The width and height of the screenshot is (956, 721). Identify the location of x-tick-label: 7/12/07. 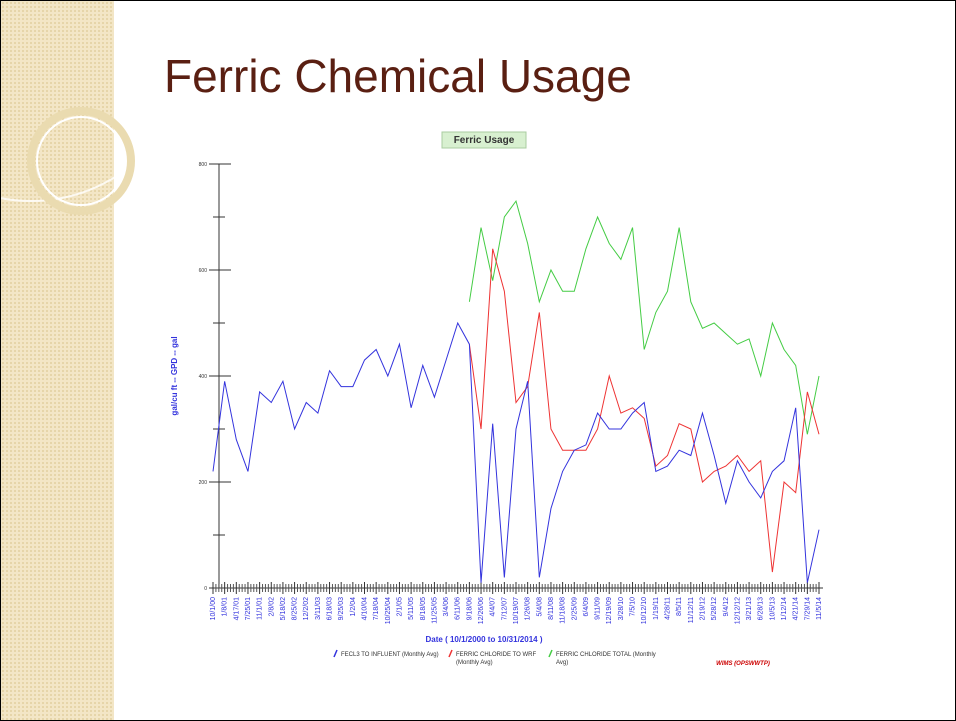
(504, 608).